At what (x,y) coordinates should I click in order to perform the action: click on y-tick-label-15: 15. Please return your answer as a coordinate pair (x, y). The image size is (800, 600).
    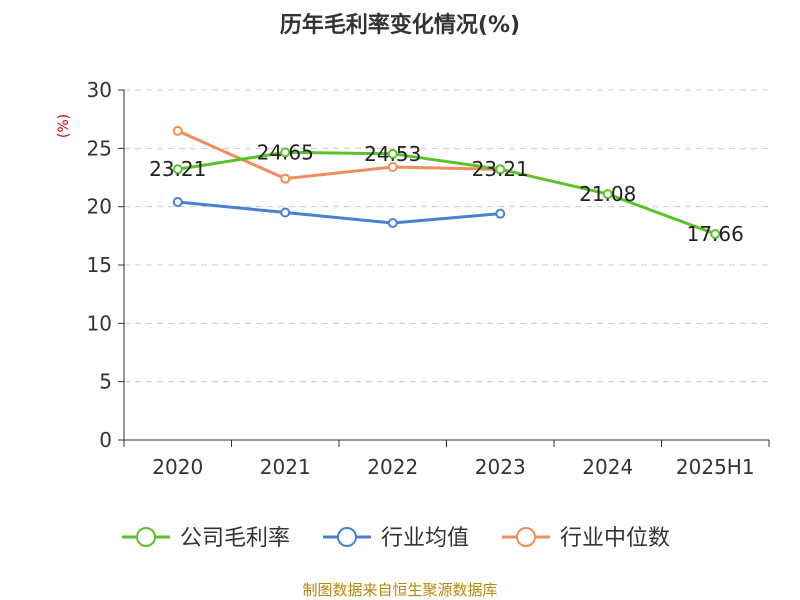
    Looking at the image, I should click on (99, 265).